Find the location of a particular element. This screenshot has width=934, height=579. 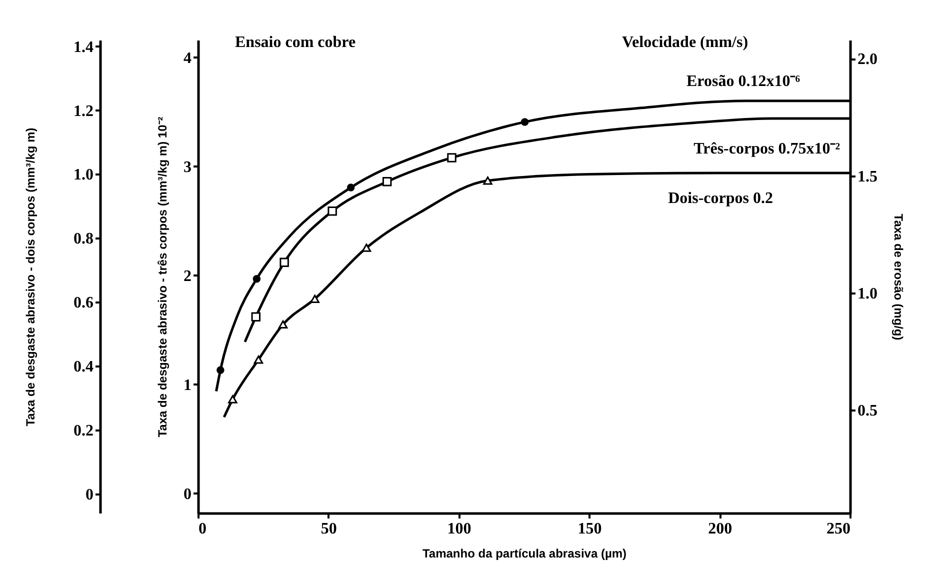

annotation: Ensaio com cobre is located at coordinates (295, 42).